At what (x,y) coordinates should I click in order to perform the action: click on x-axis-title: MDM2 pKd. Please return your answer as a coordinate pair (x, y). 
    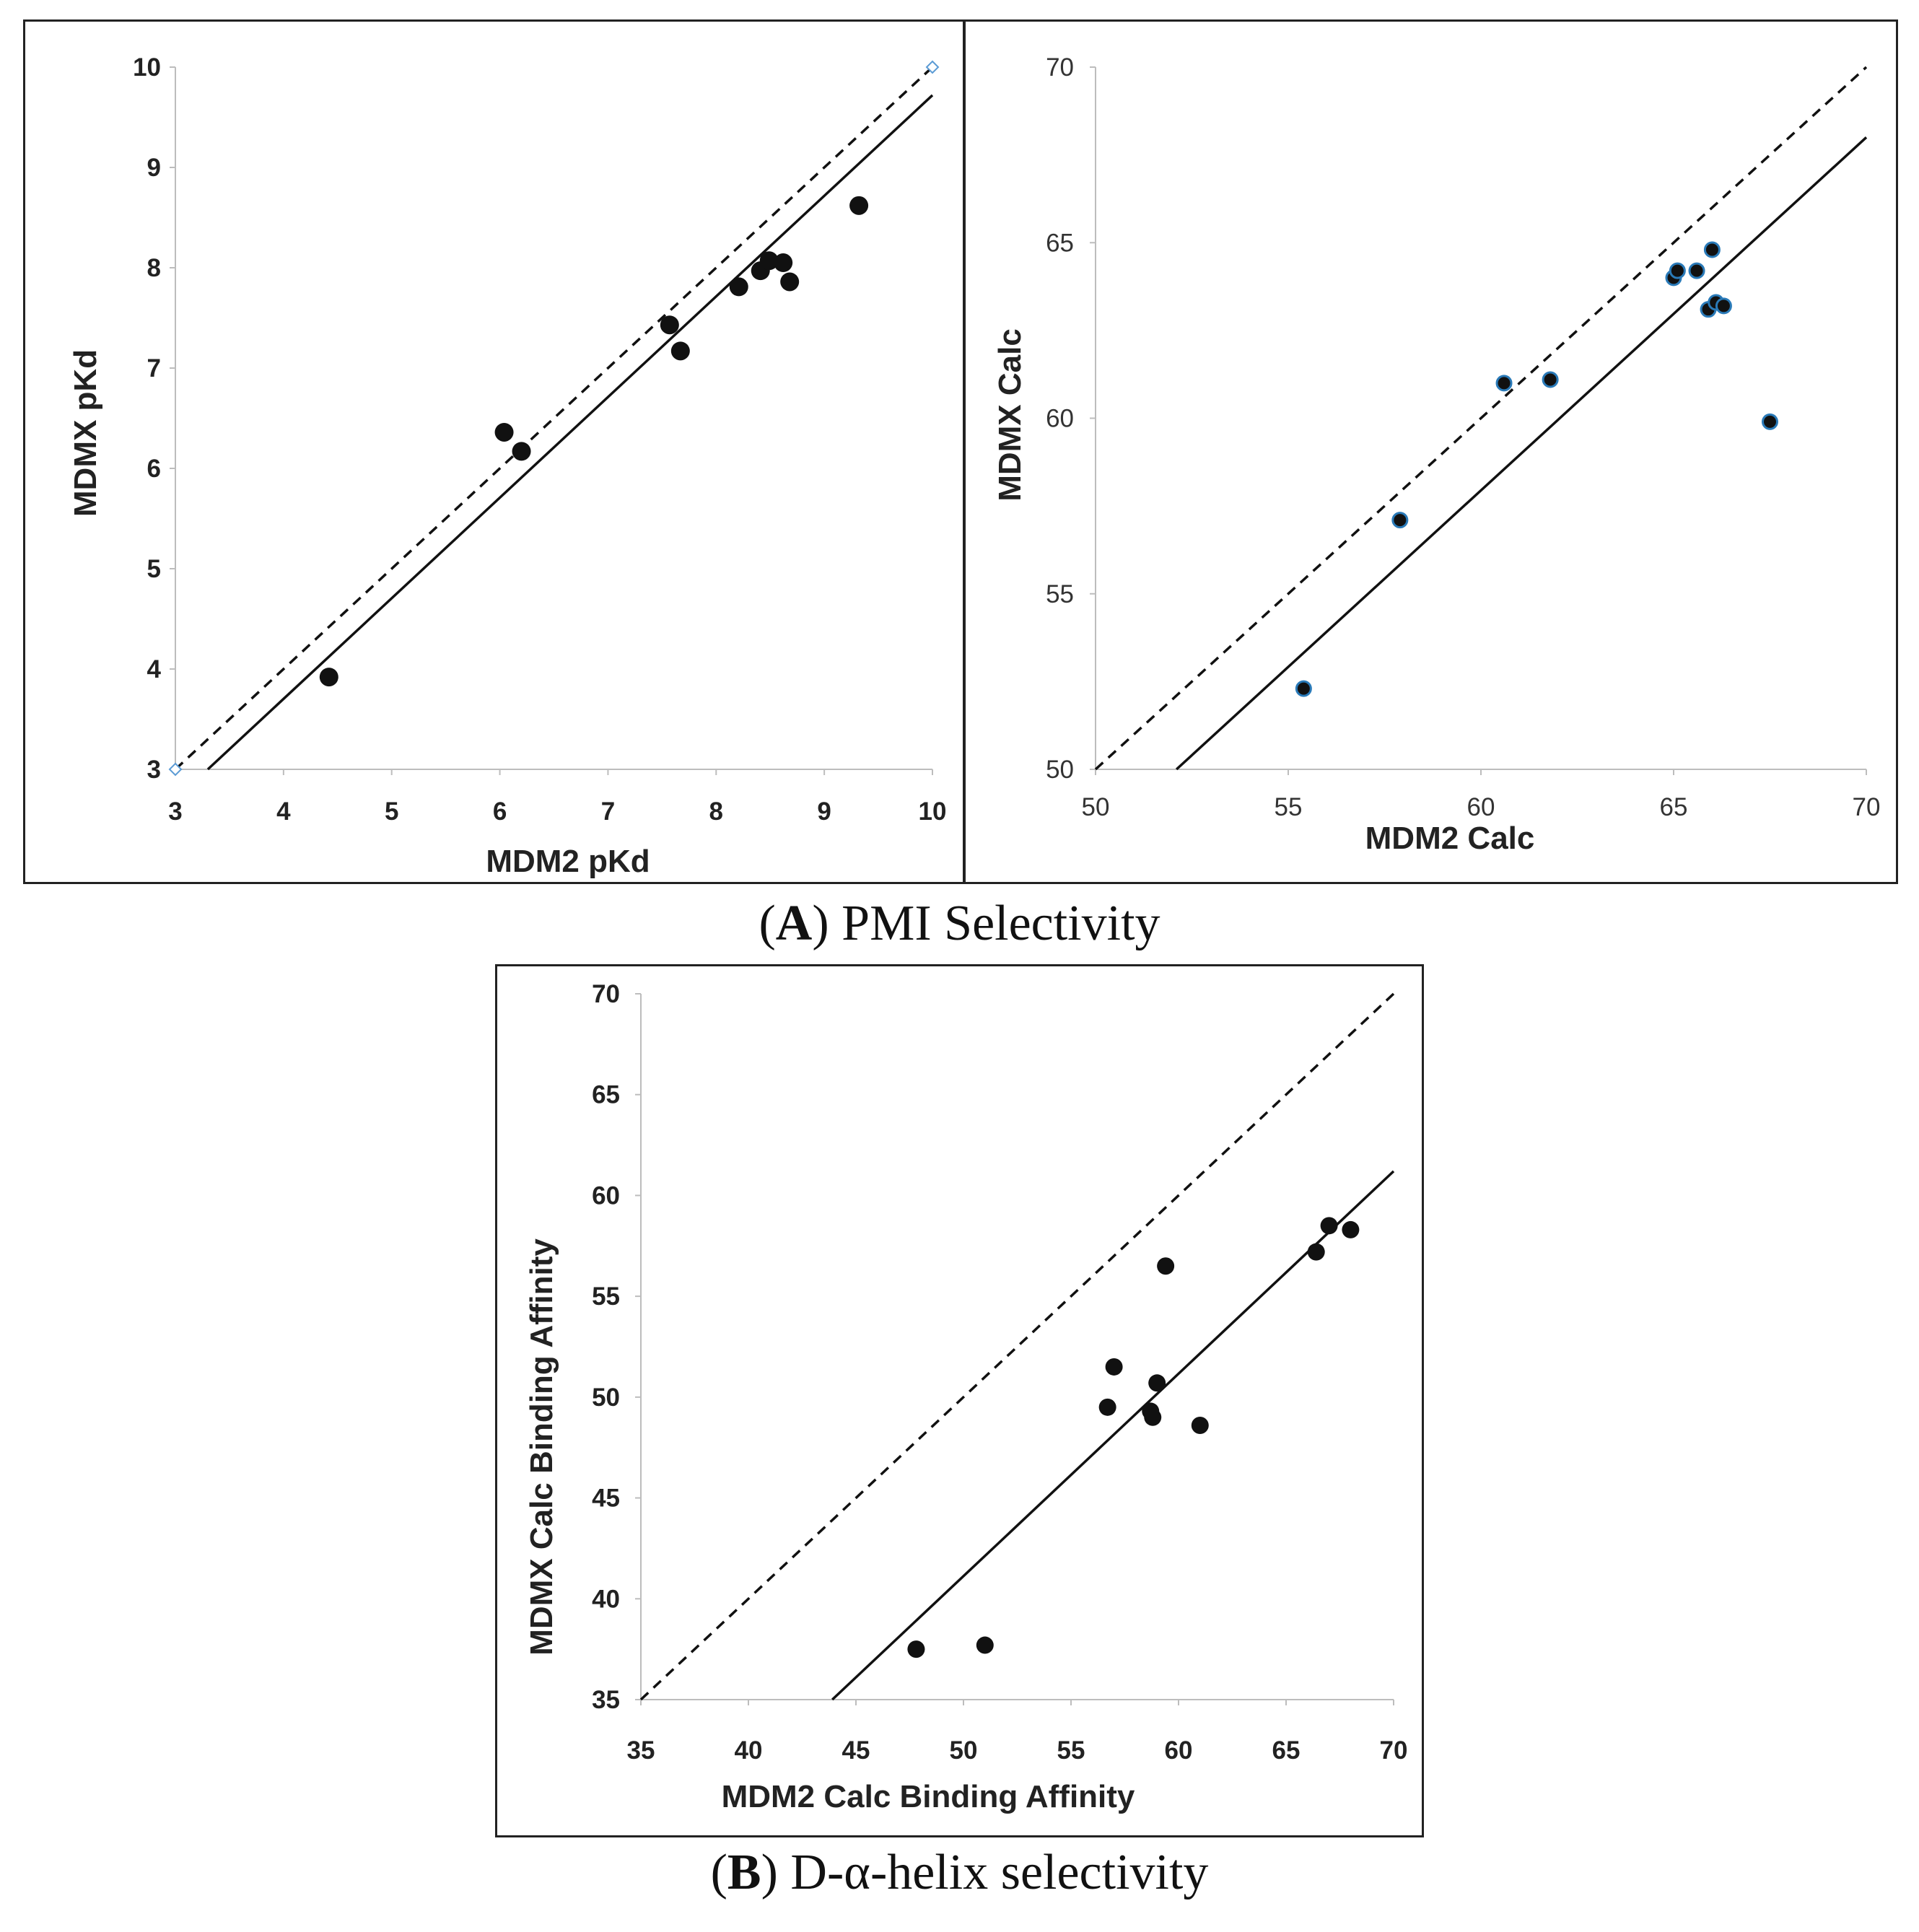
    Looking at the image, I should click on (568, 861).